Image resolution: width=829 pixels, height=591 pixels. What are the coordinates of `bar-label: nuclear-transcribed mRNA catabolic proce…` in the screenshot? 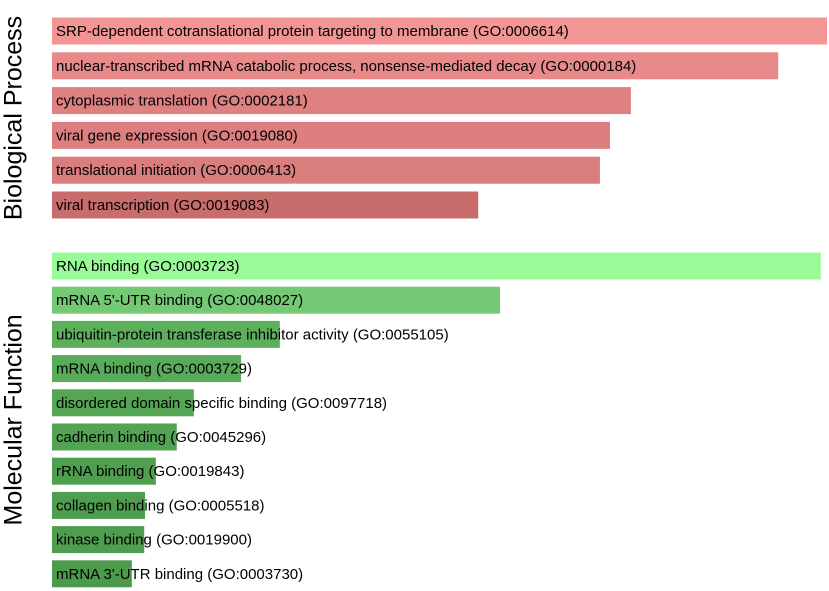 It's located at (346, 66).